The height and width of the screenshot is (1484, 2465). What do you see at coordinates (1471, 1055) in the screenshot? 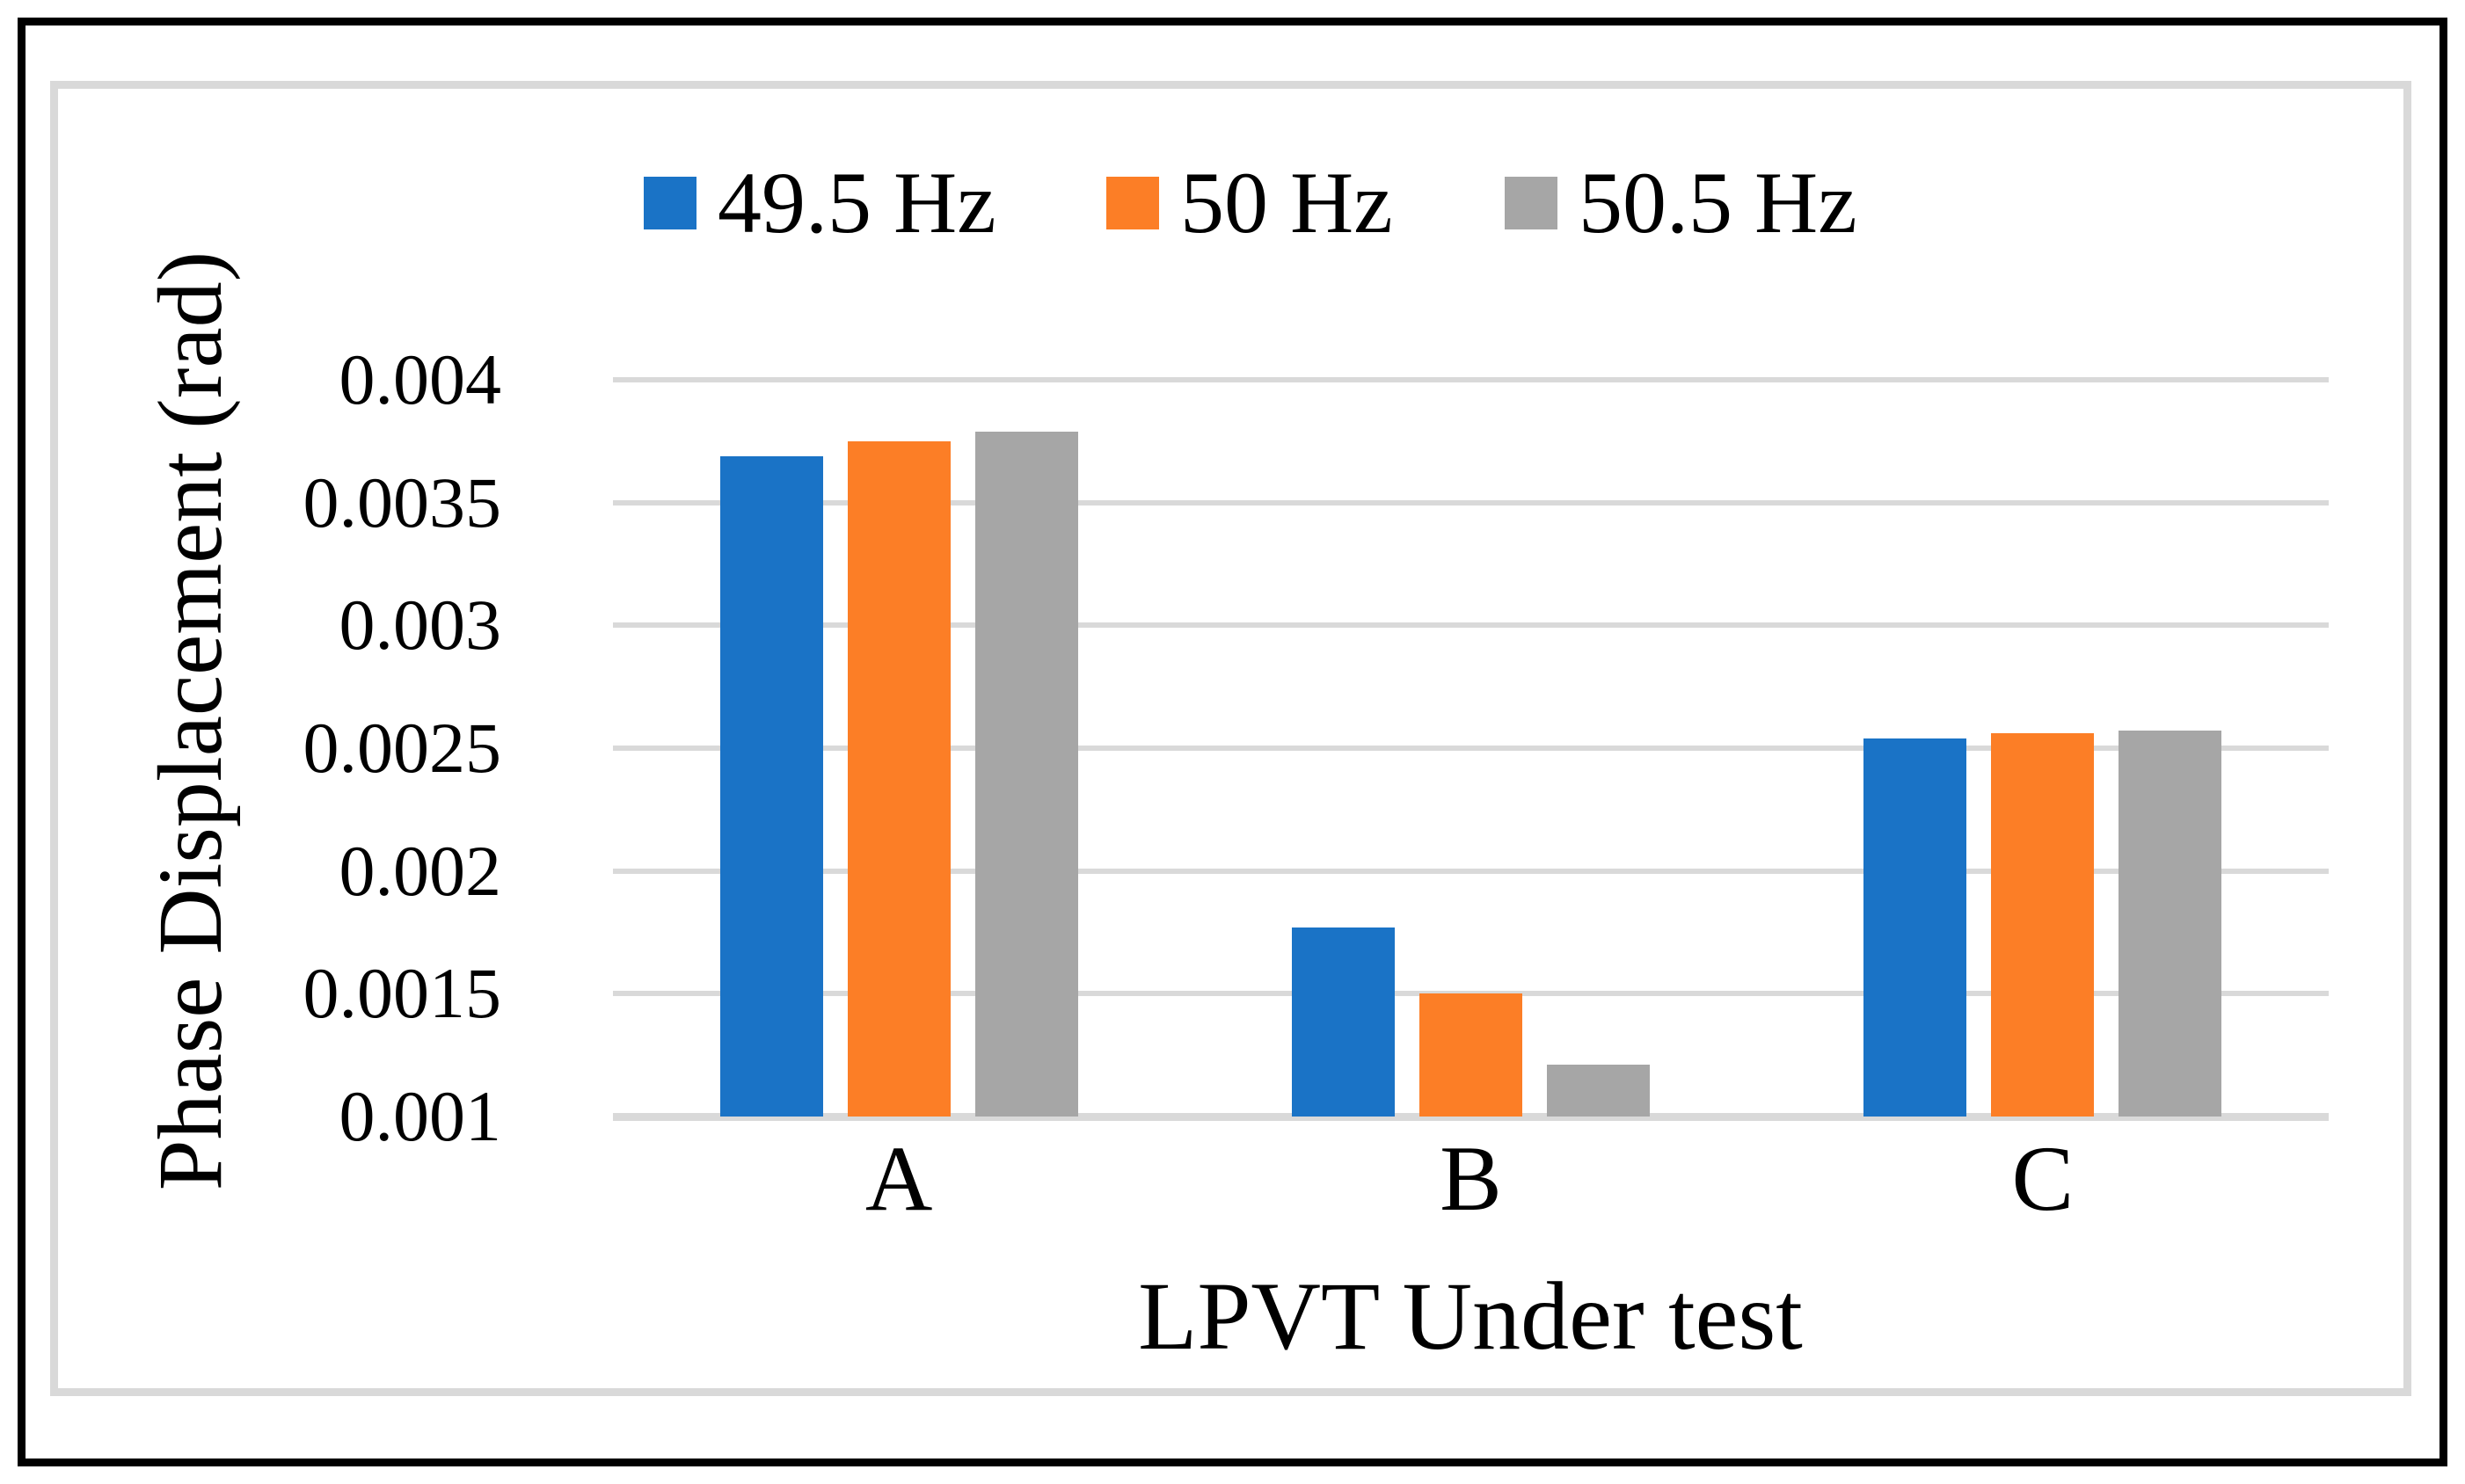
I see `bar-B-50-hz` at bounding box center [1471, 1055].